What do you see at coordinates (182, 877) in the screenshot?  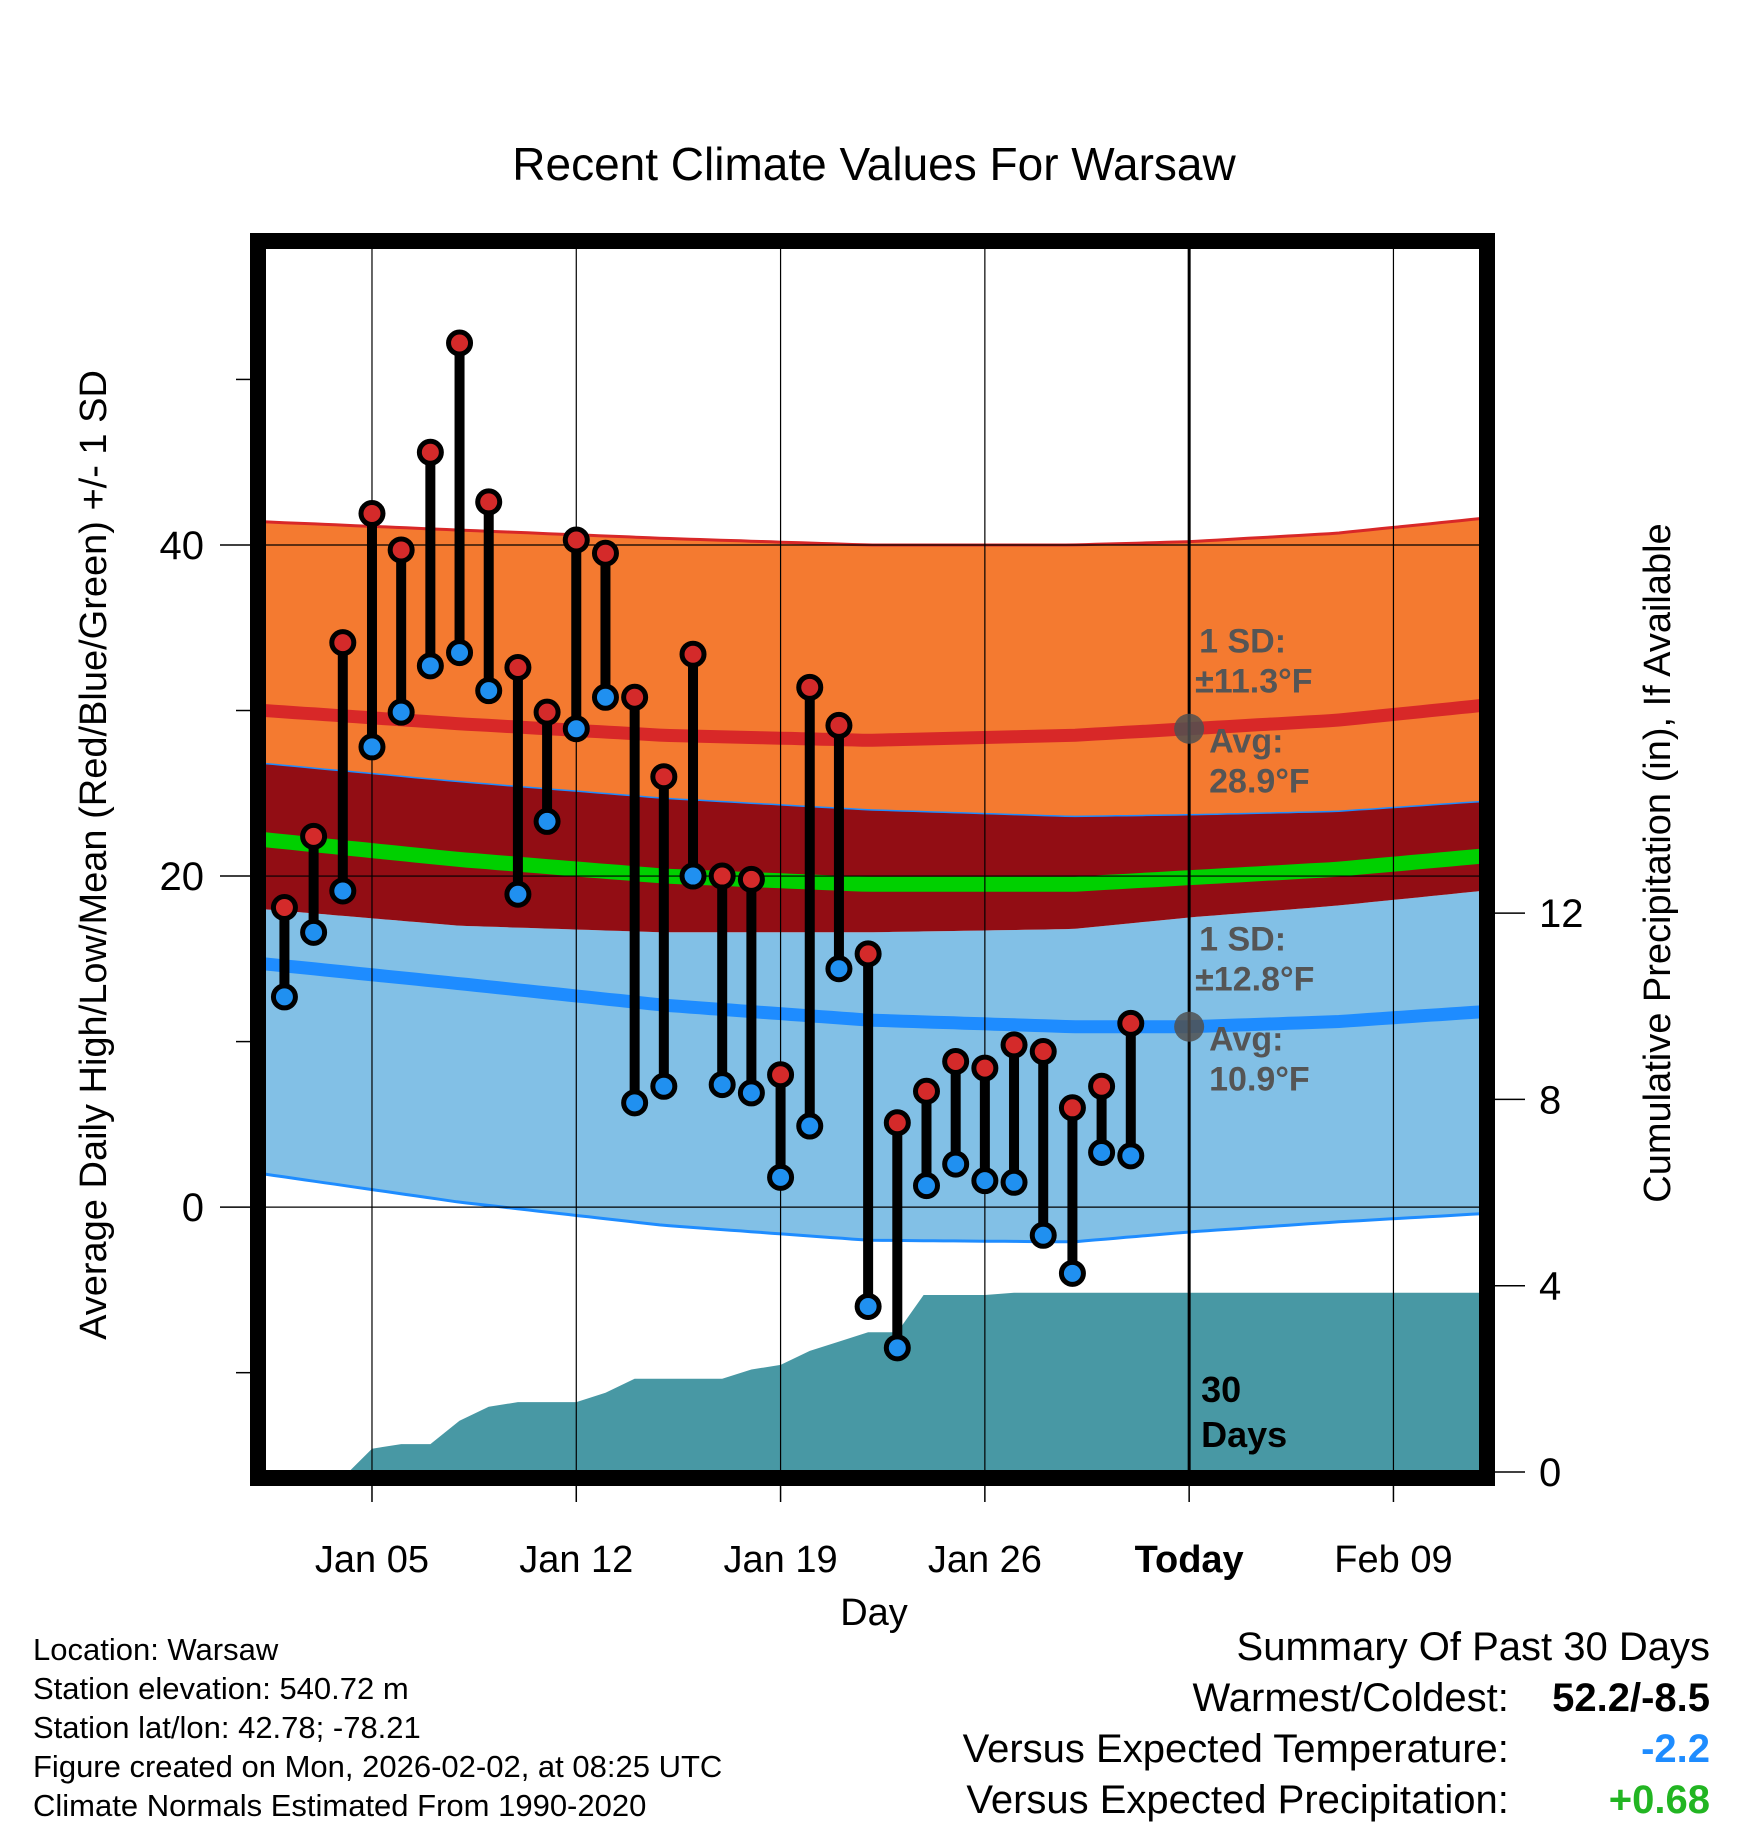 I see `y-tick-label-left: 20` at bounding box center [182, 877].